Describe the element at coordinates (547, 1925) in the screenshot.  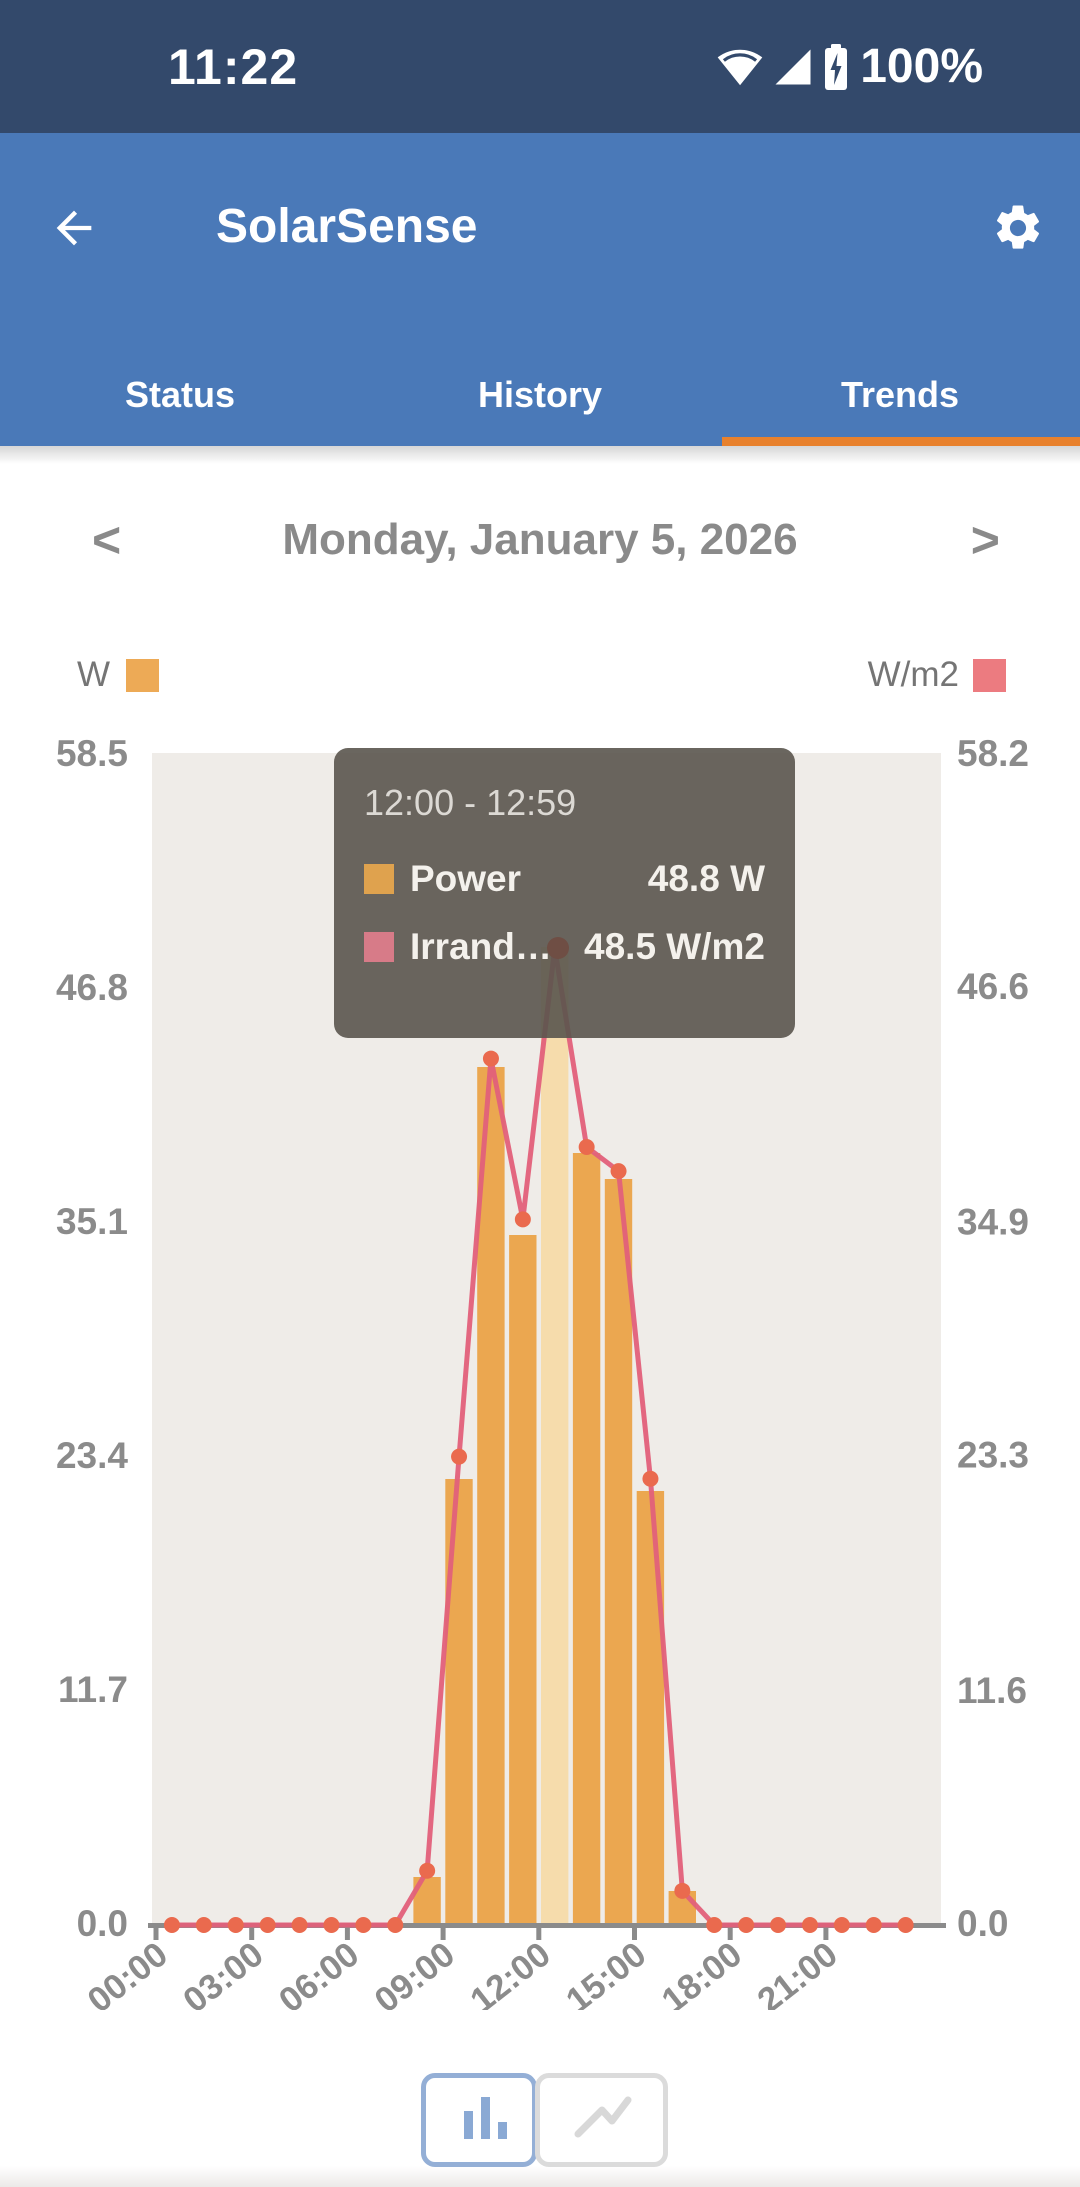
I see `x-axis-line` at that location.